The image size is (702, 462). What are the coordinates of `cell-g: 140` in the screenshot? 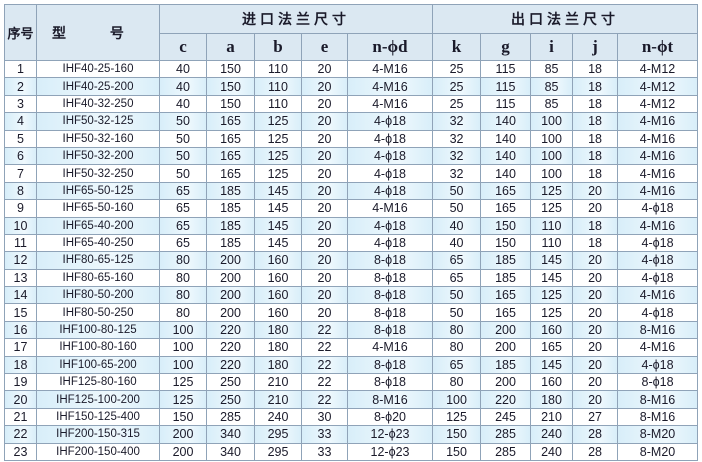 It's located at (506, 173).